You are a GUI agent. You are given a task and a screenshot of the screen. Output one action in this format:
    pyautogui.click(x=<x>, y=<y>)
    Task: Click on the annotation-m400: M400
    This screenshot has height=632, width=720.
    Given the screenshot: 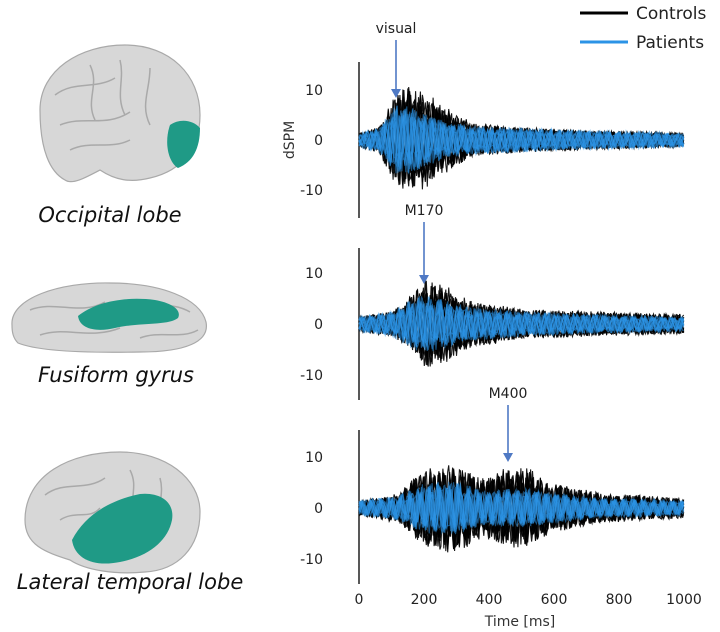 What is the action you would take?
    pyautogui.click(x=508, y=394)
    